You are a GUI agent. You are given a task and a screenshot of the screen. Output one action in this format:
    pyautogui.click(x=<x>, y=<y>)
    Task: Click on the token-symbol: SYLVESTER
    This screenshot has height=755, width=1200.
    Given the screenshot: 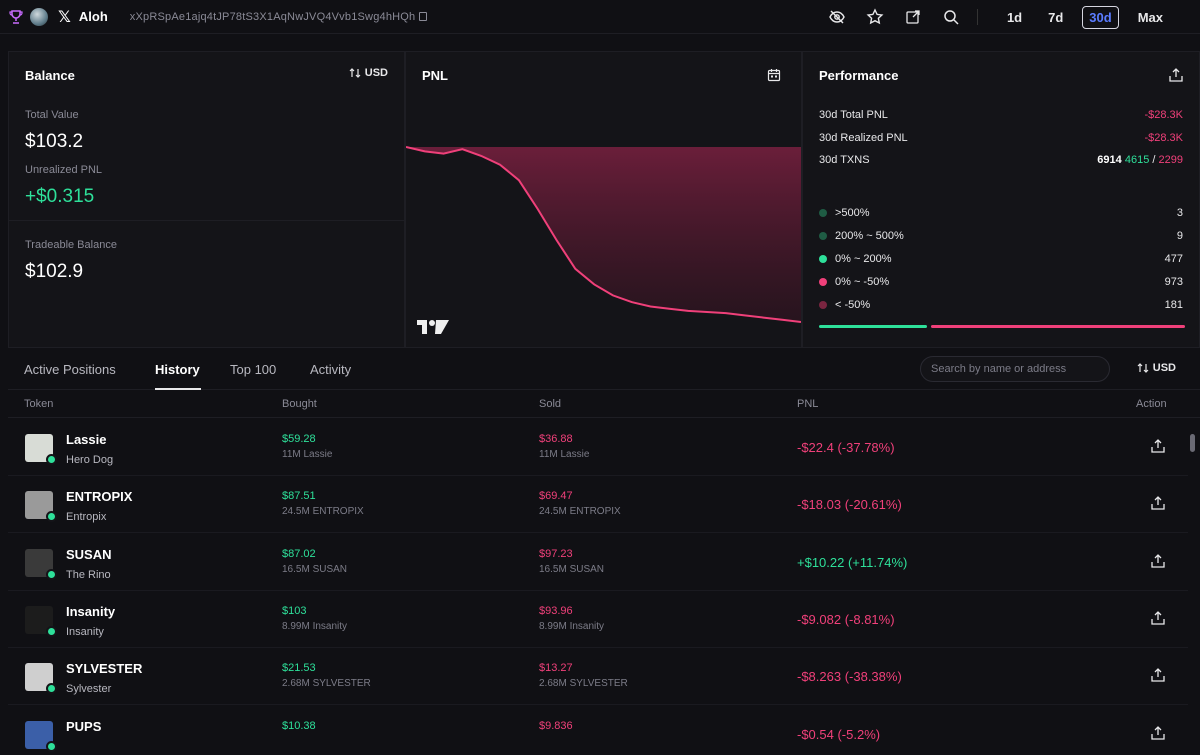 What is the action you would take?
    pyautogui.click(x=104, y=669)
    